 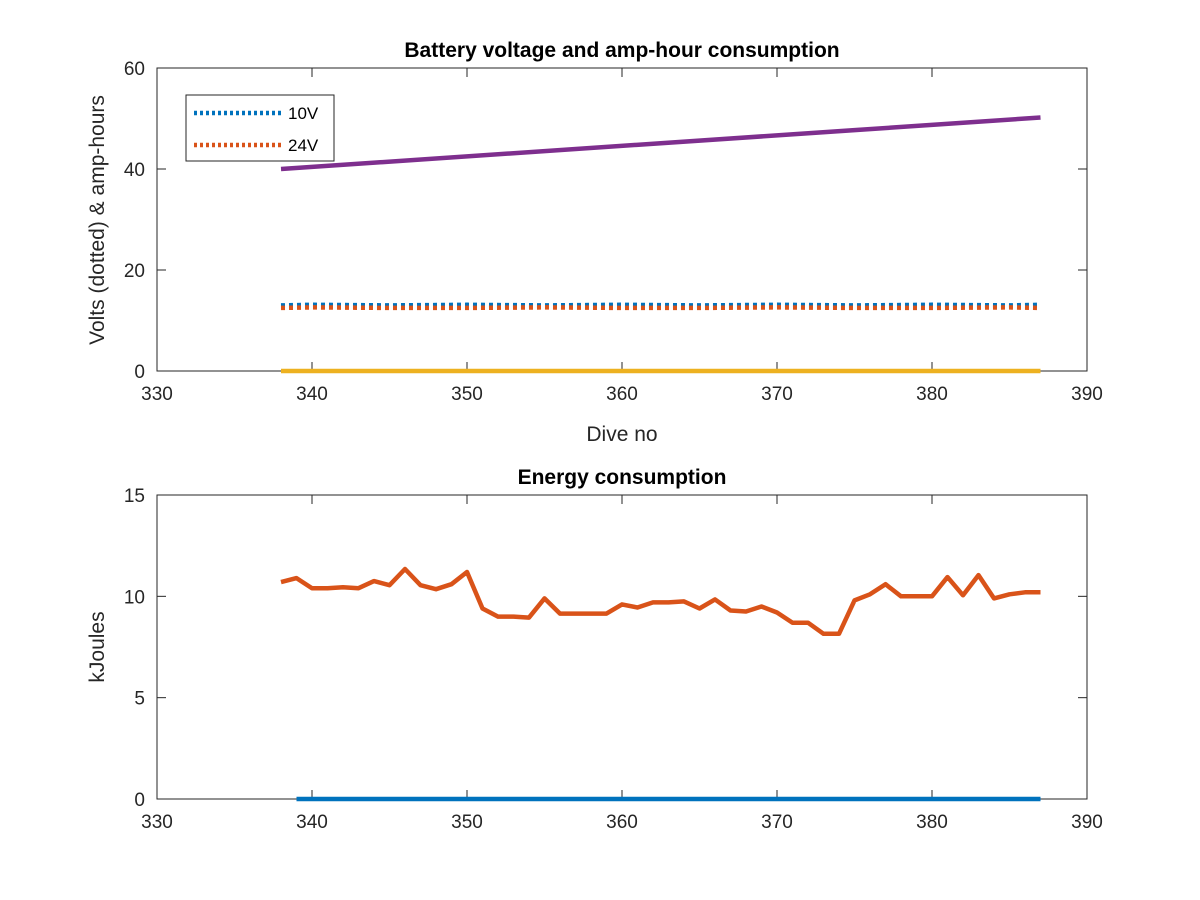 What do you see at coordinates (134, 271) in the screenshot?
I see `y-tick-label: 20` at bounding box center [134, 271].